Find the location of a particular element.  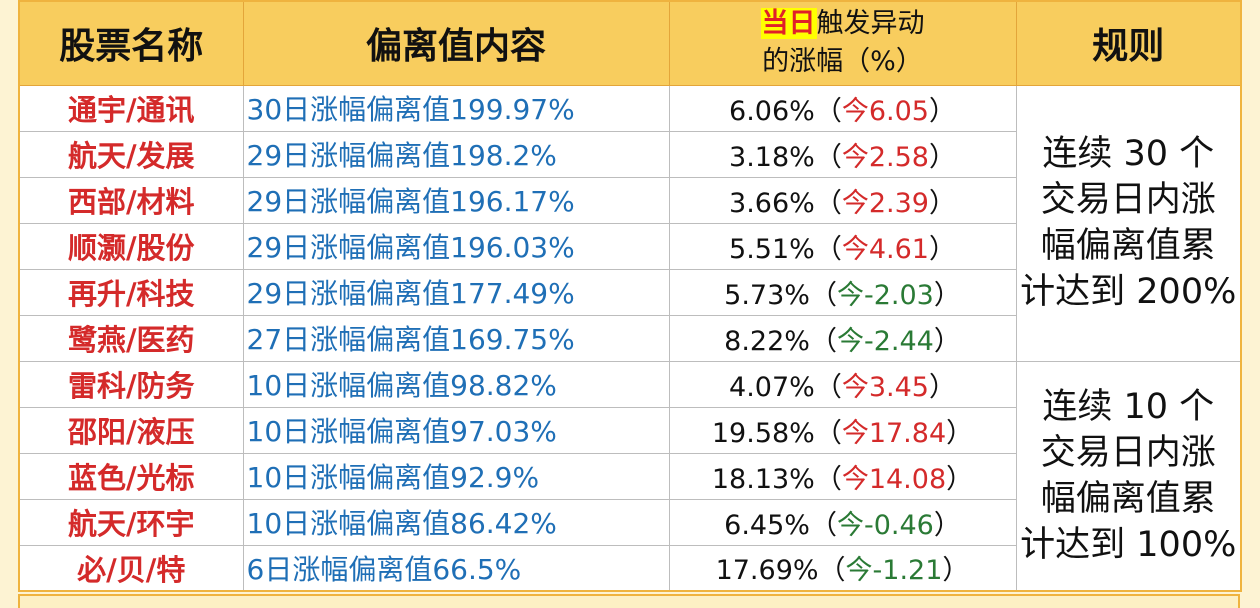

deviation-cell: 10日涨幅偏离值92.9% is located at coordinates (456, 476).